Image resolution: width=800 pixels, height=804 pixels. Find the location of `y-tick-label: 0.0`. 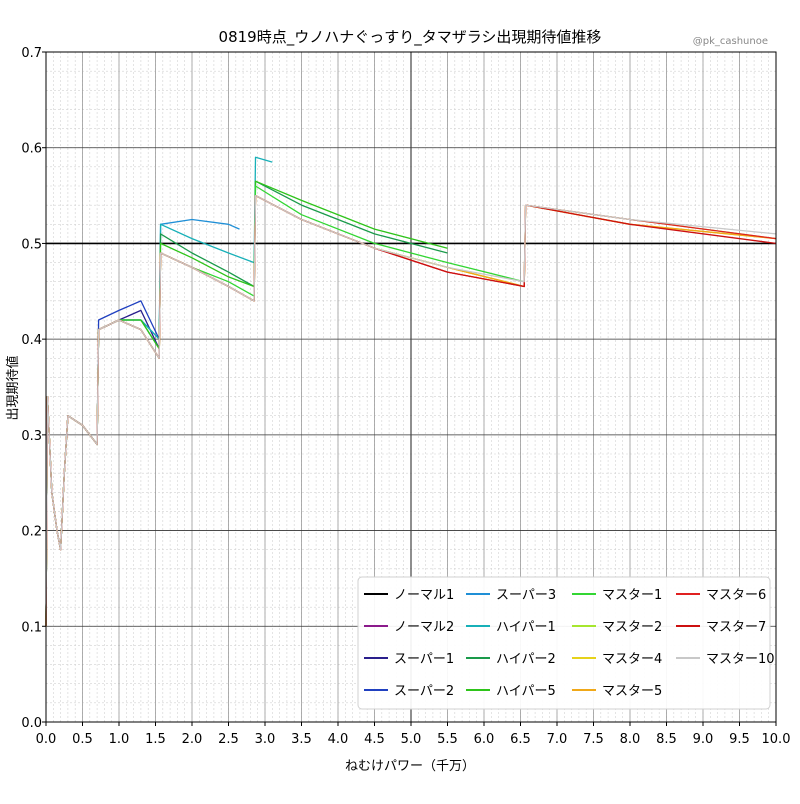

y-tick-label: 0.0 is located at coordinates (31, 723).